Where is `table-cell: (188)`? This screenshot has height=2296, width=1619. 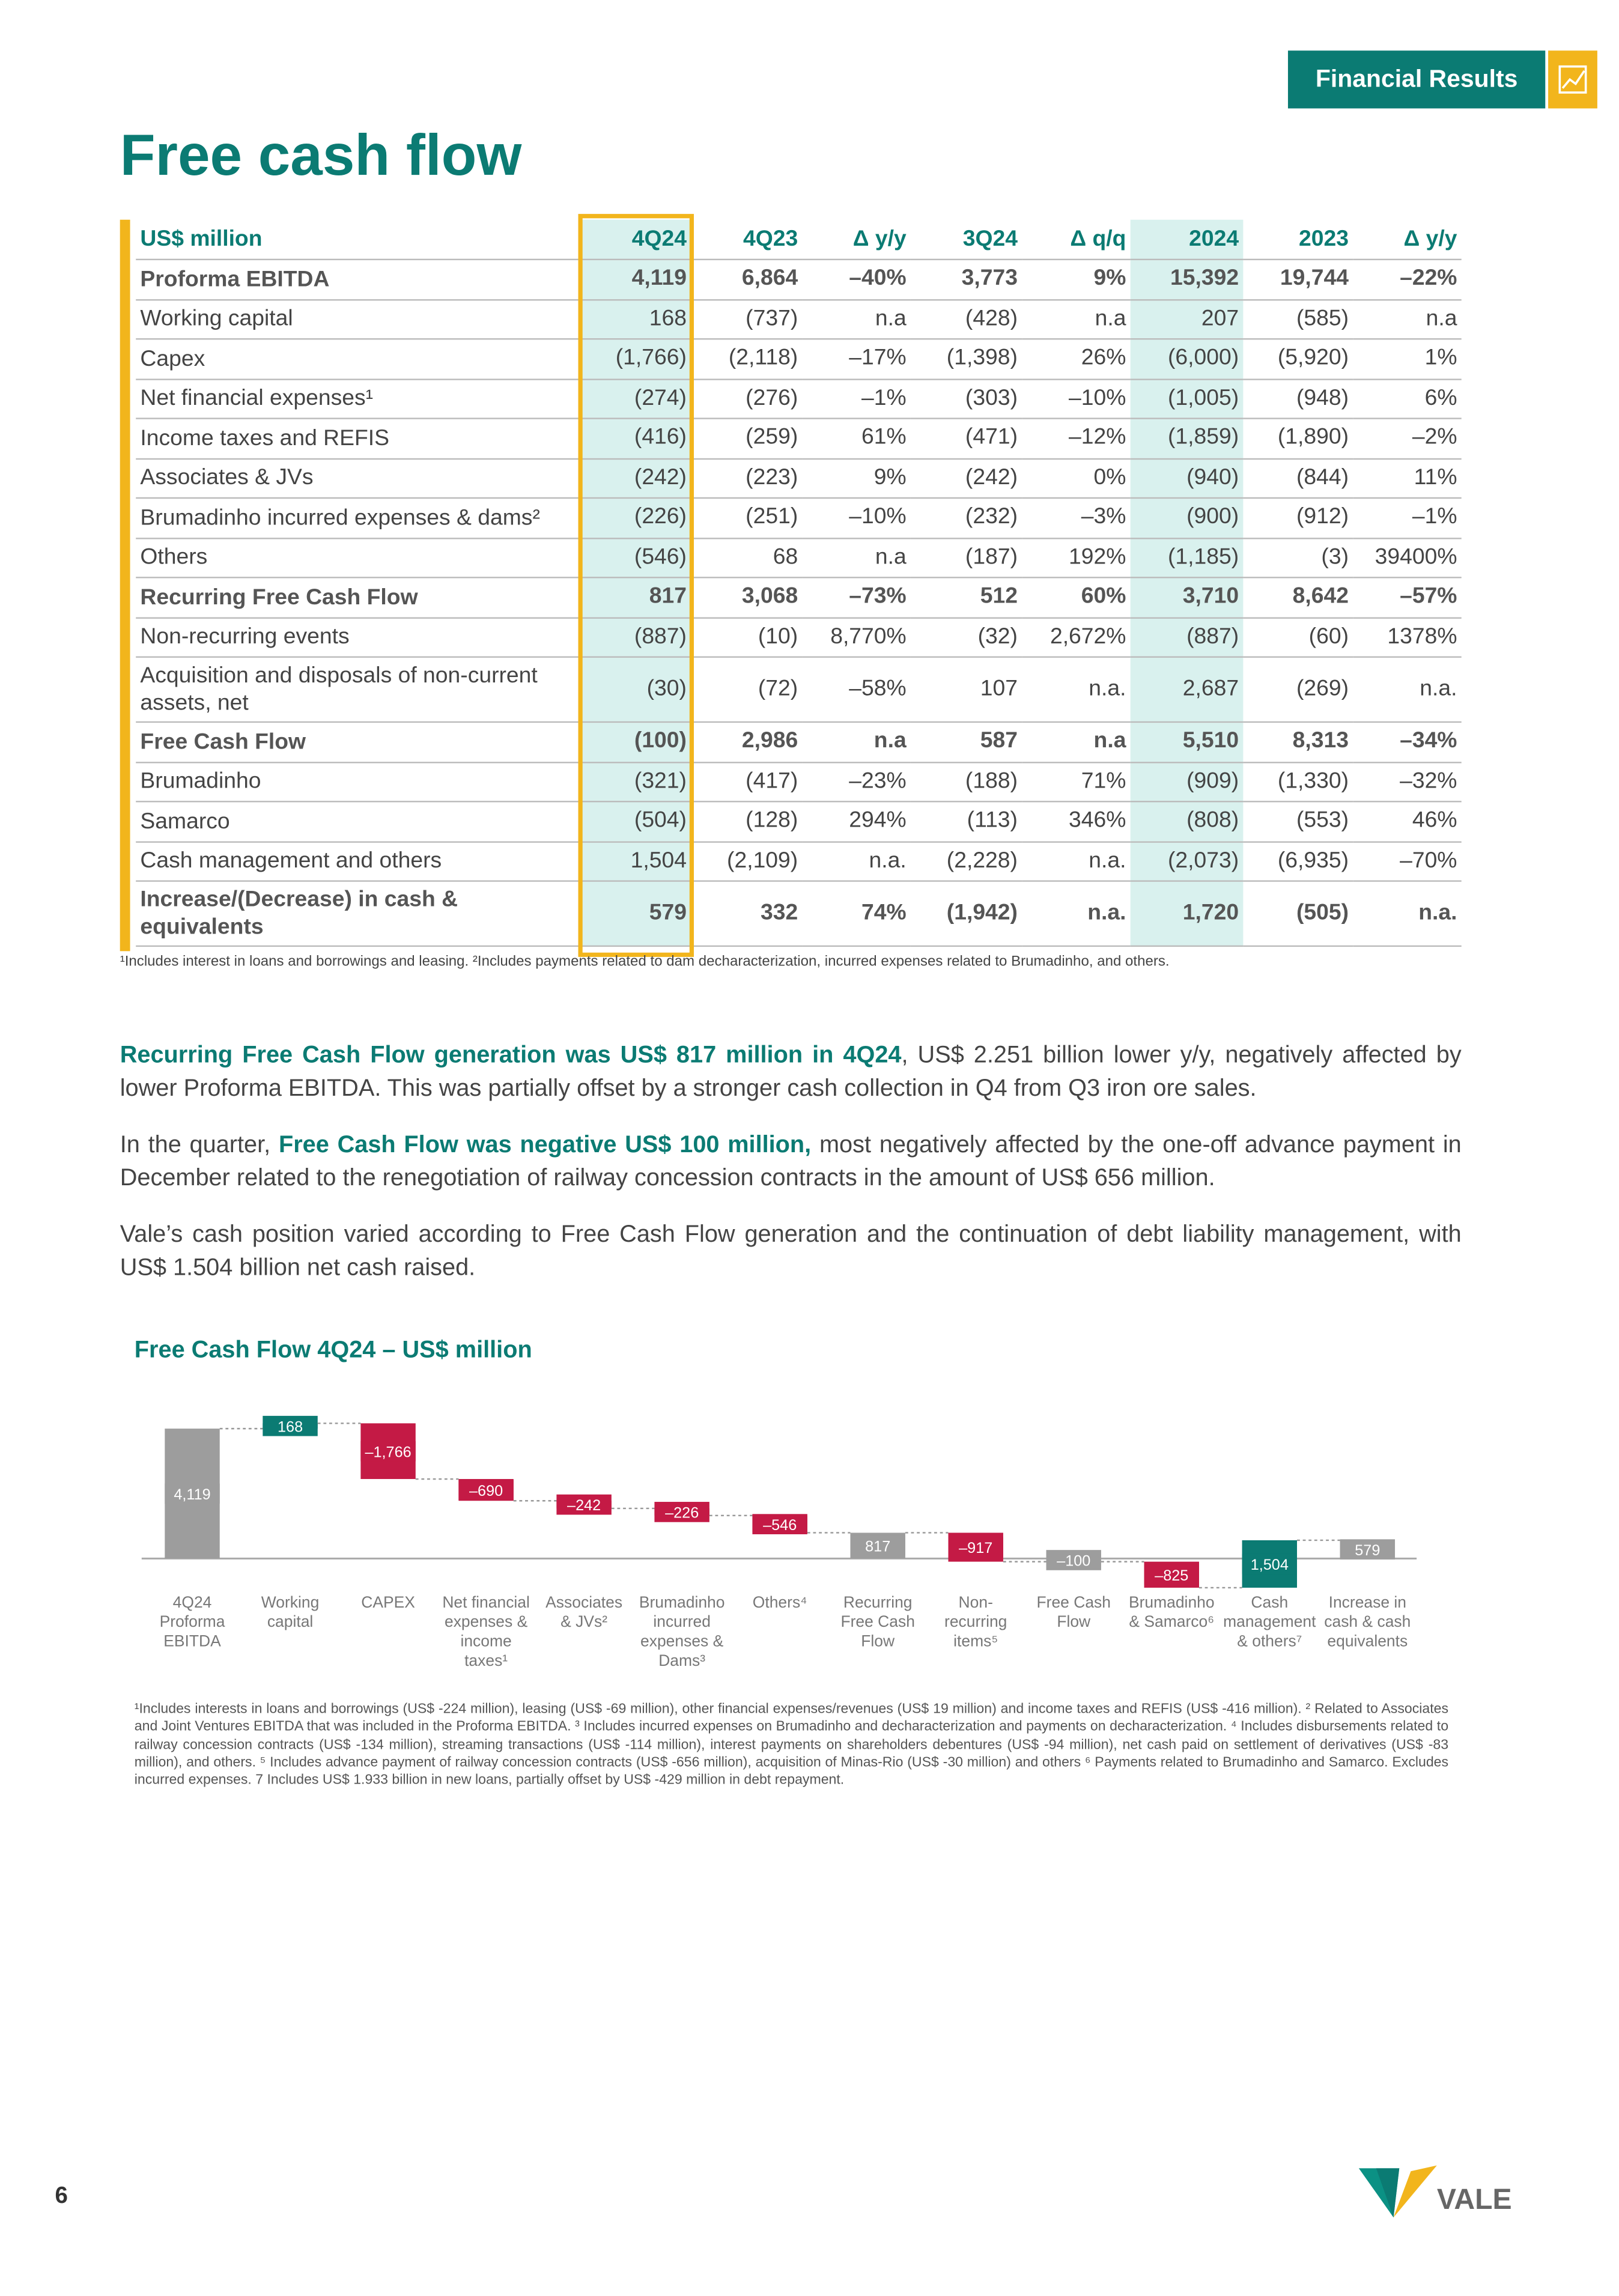 table-cell: (188) is located at coordinates (966, 782).